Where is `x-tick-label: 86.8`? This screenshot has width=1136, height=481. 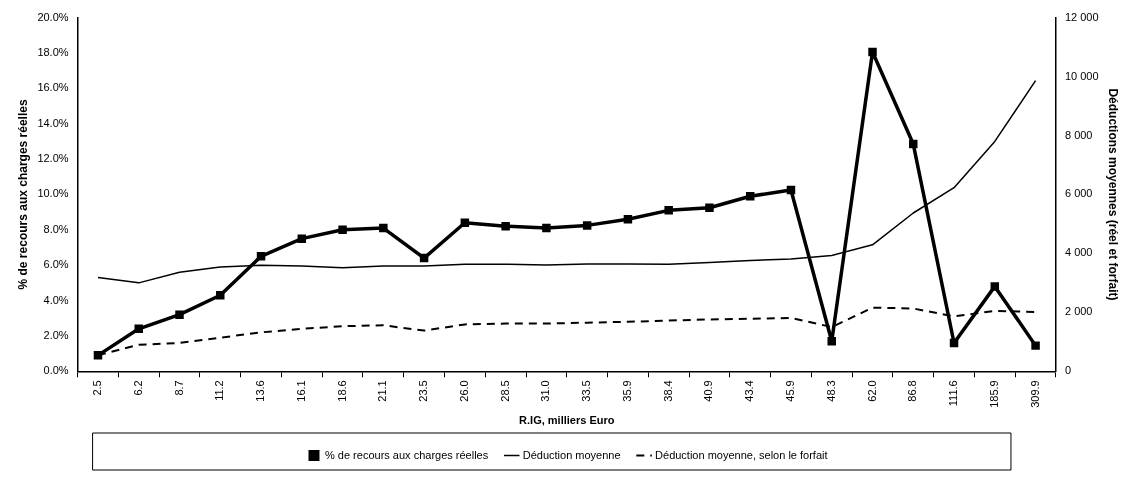 x-tick-label: 86.8 is located at coordinates (912, 391).